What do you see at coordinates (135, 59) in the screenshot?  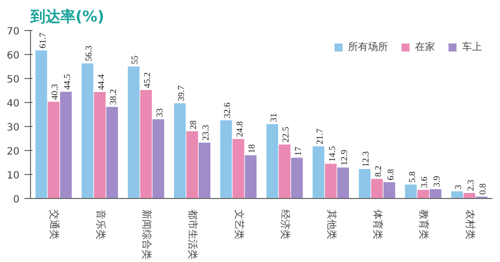 I see `data-label: 55` at bounding box center [135, 59].